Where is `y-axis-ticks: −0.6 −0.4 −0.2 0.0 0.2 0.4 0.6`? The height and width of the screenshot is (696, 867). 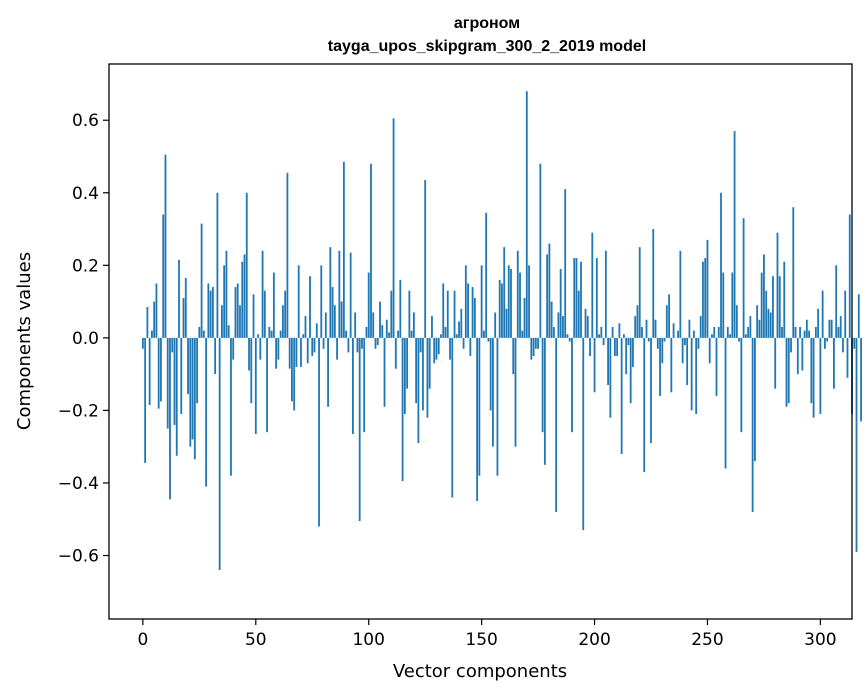
y-axis-ticks: −0.6 −0.4 −0.2 0.0 0.2 0.4 0.6 is located at coordinates (83, 339).